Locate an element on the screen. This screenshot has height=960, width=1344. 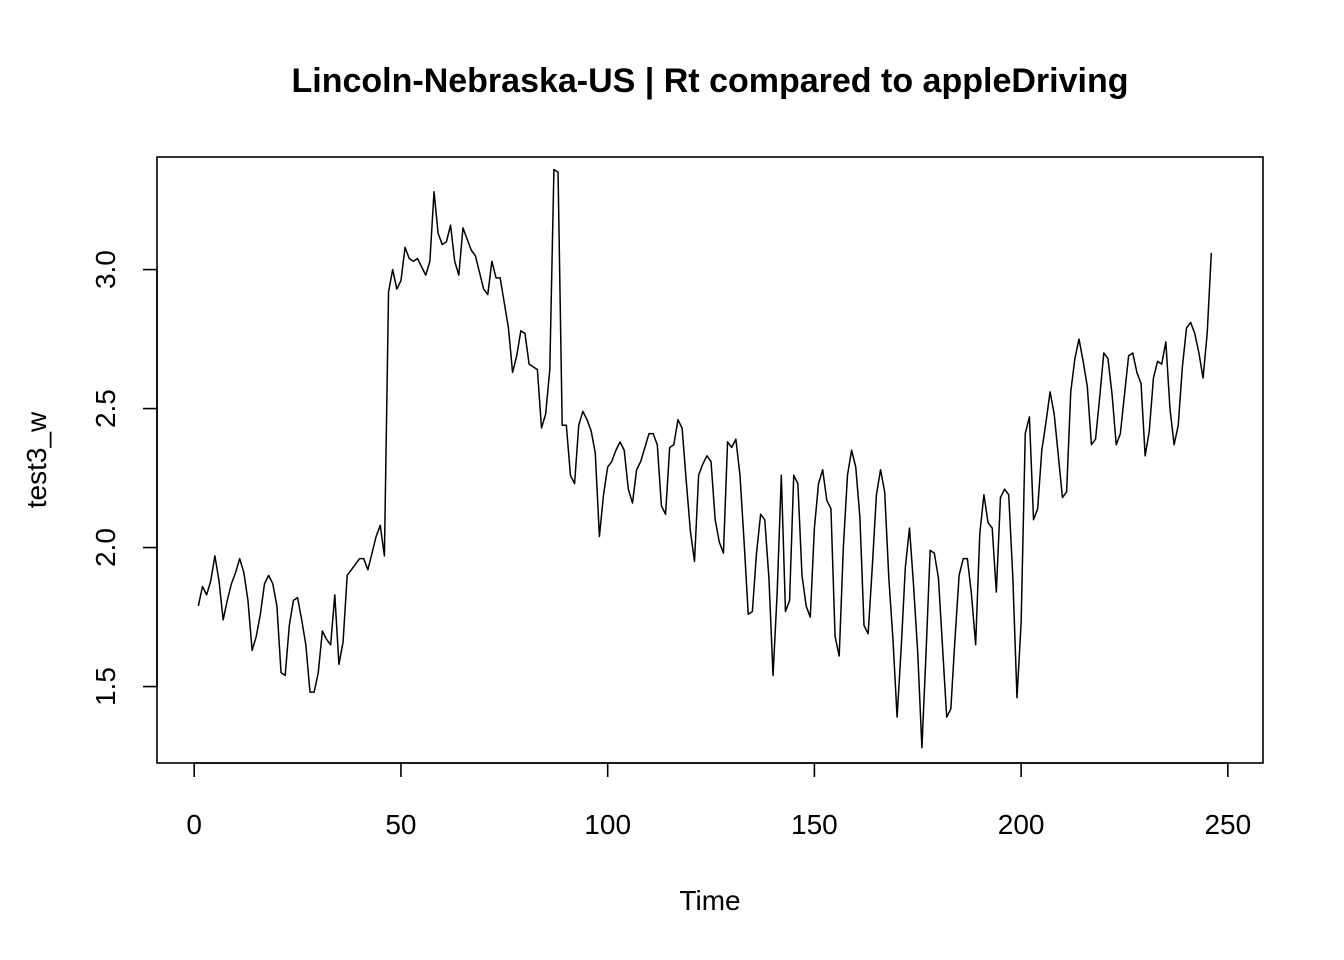
y-tick-label: 3.0 is located at coordinates (105, 269).